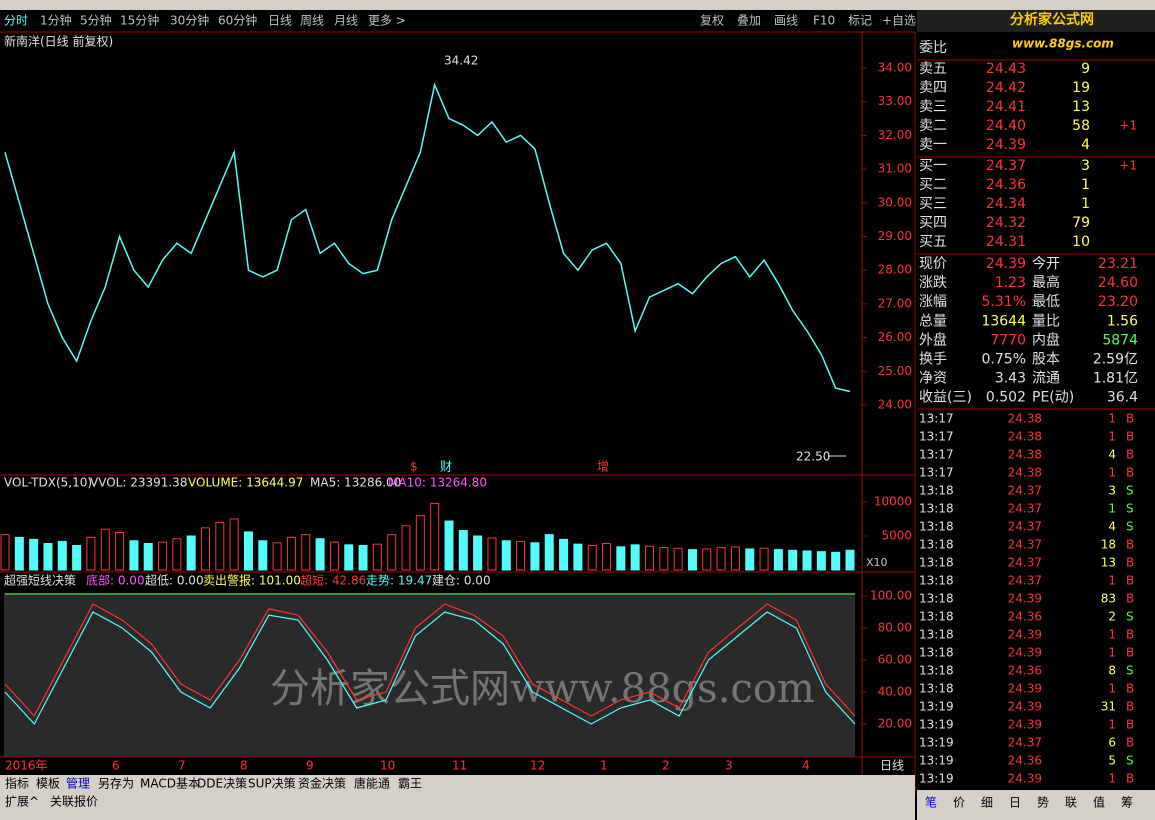 This screenshot has width=1155, height=820. What do you see at coordinates (1006, 166) in the screenshot?
I see `book-price: 24.37` at bounding box center [1006, 166].